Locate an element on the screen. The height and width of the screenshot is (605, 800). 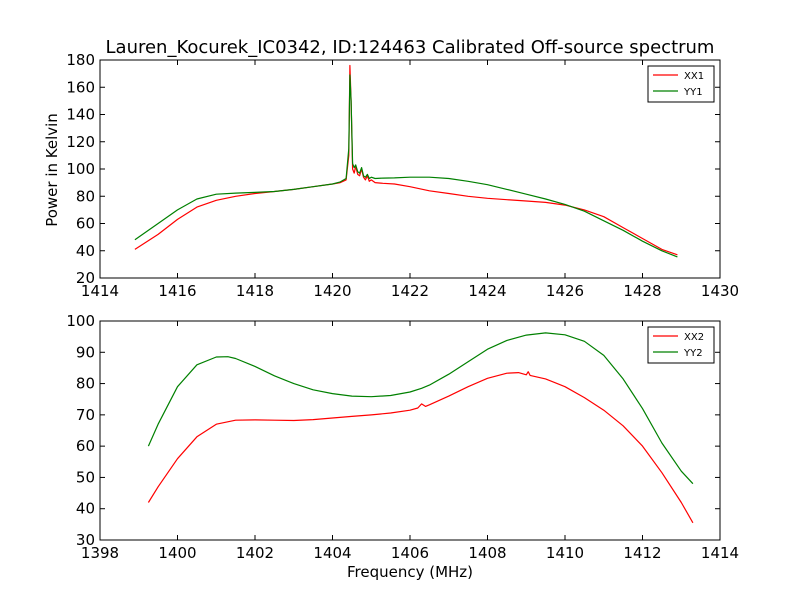
y-tick-label: 20 is located at coordinates (85, 278).